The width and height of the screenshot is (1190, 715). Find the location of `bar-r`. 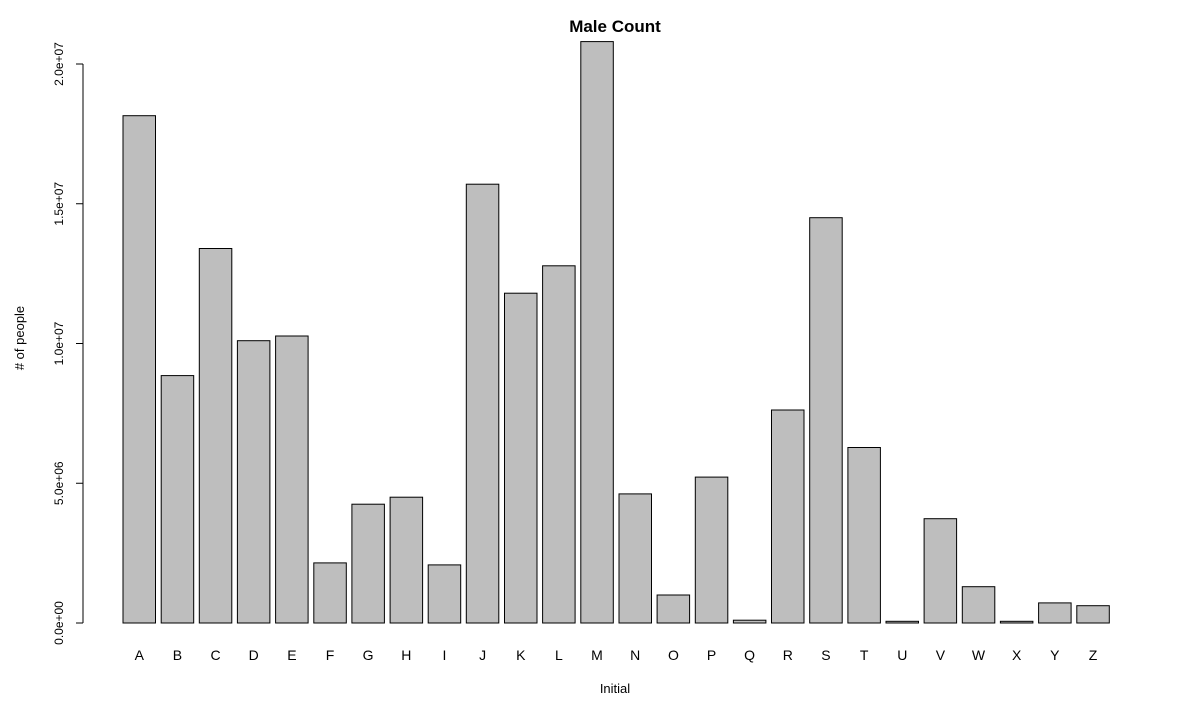

bar-r is located at coordinates (788, 516).